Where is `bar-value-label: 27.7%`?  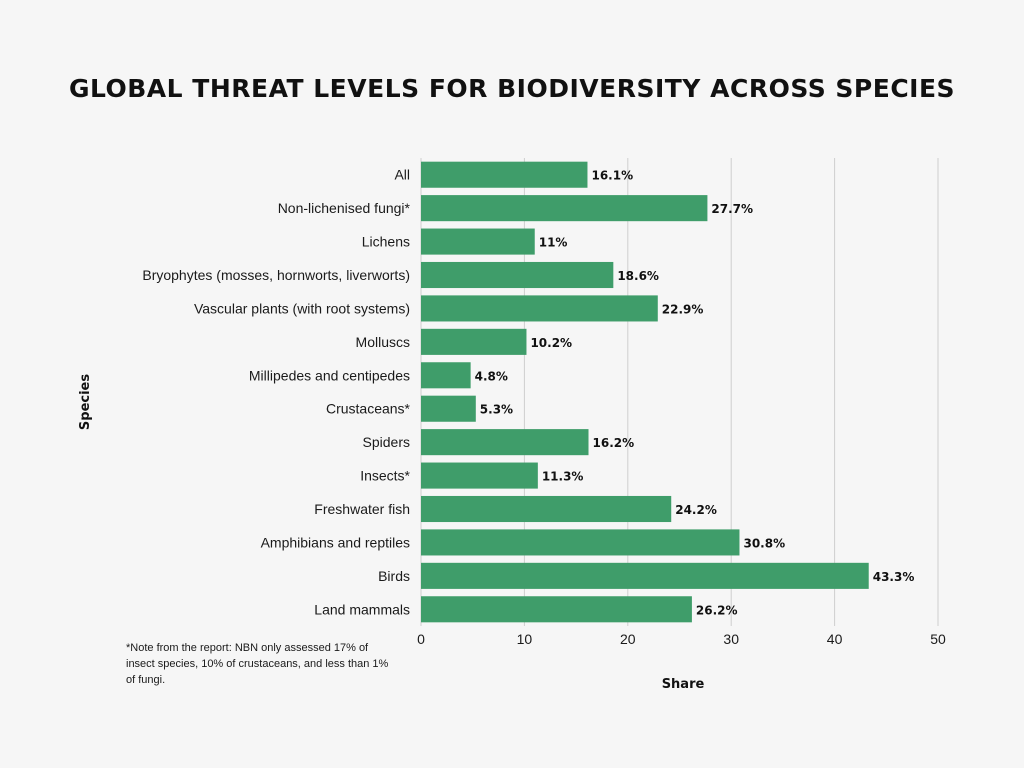
bar-value-label: 27.7% is located at coordinates (732, 209).